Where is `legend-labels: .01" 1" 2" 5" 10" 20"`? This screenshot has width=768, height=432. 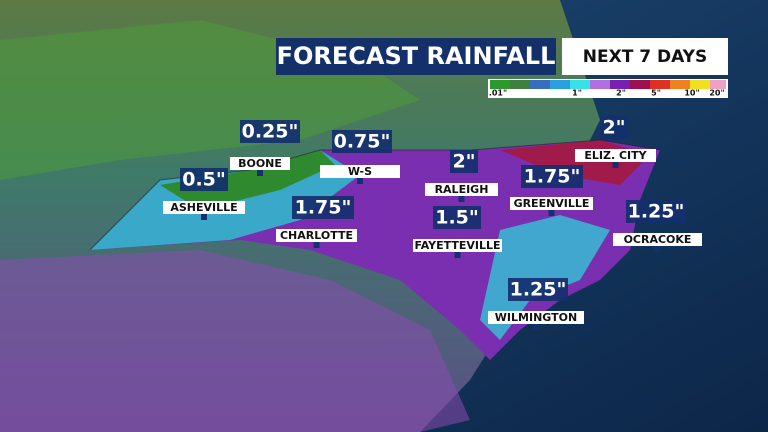
legend-labels: .01" 1" 2" 5" 10" 20" is located at coordinates (607, 93).